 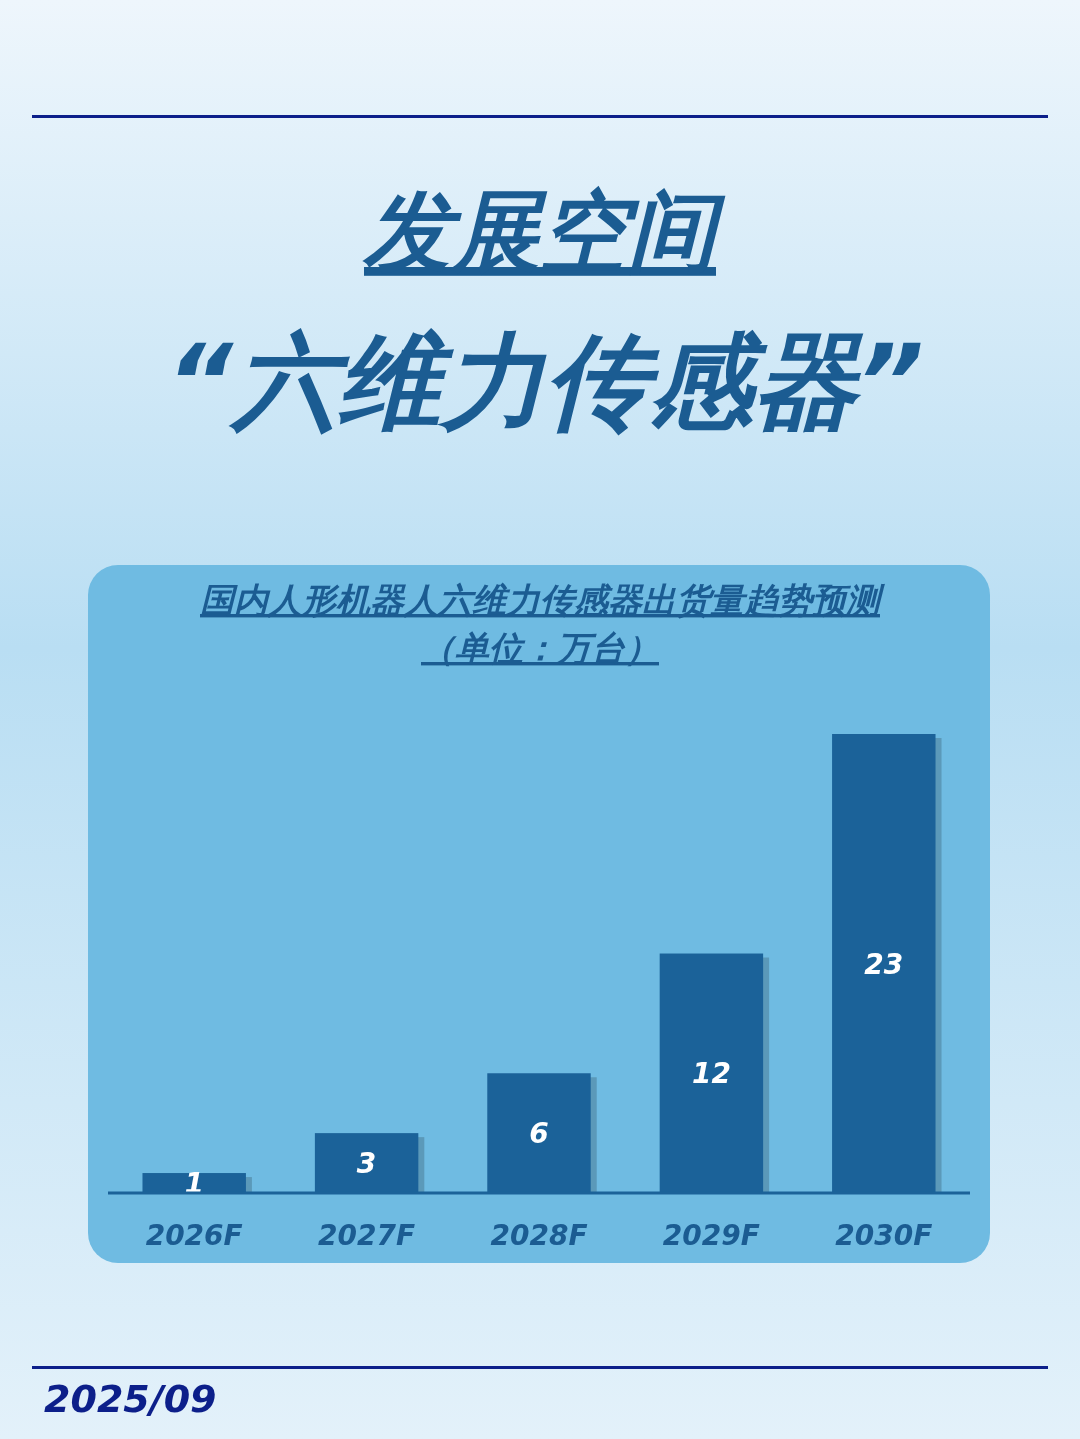 I want to click on x-tick-label: 2028F, so click(x=539, y=1235).